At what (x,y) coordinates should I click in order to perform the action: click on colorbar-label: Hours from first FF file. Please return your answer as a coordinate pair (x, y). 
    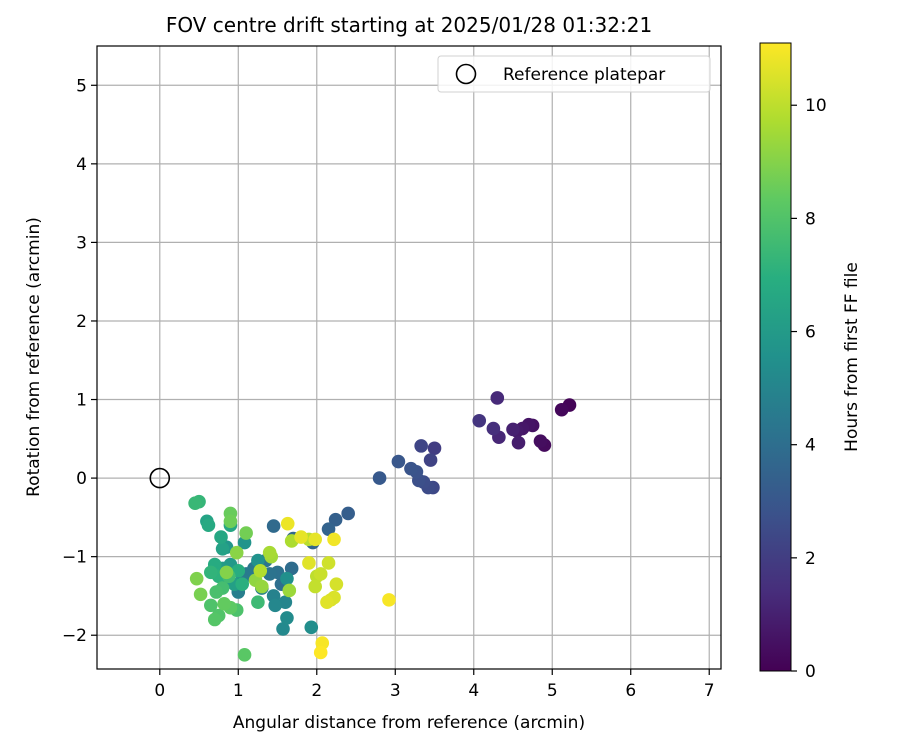
    Looking at the image, I should click on (852, 357).